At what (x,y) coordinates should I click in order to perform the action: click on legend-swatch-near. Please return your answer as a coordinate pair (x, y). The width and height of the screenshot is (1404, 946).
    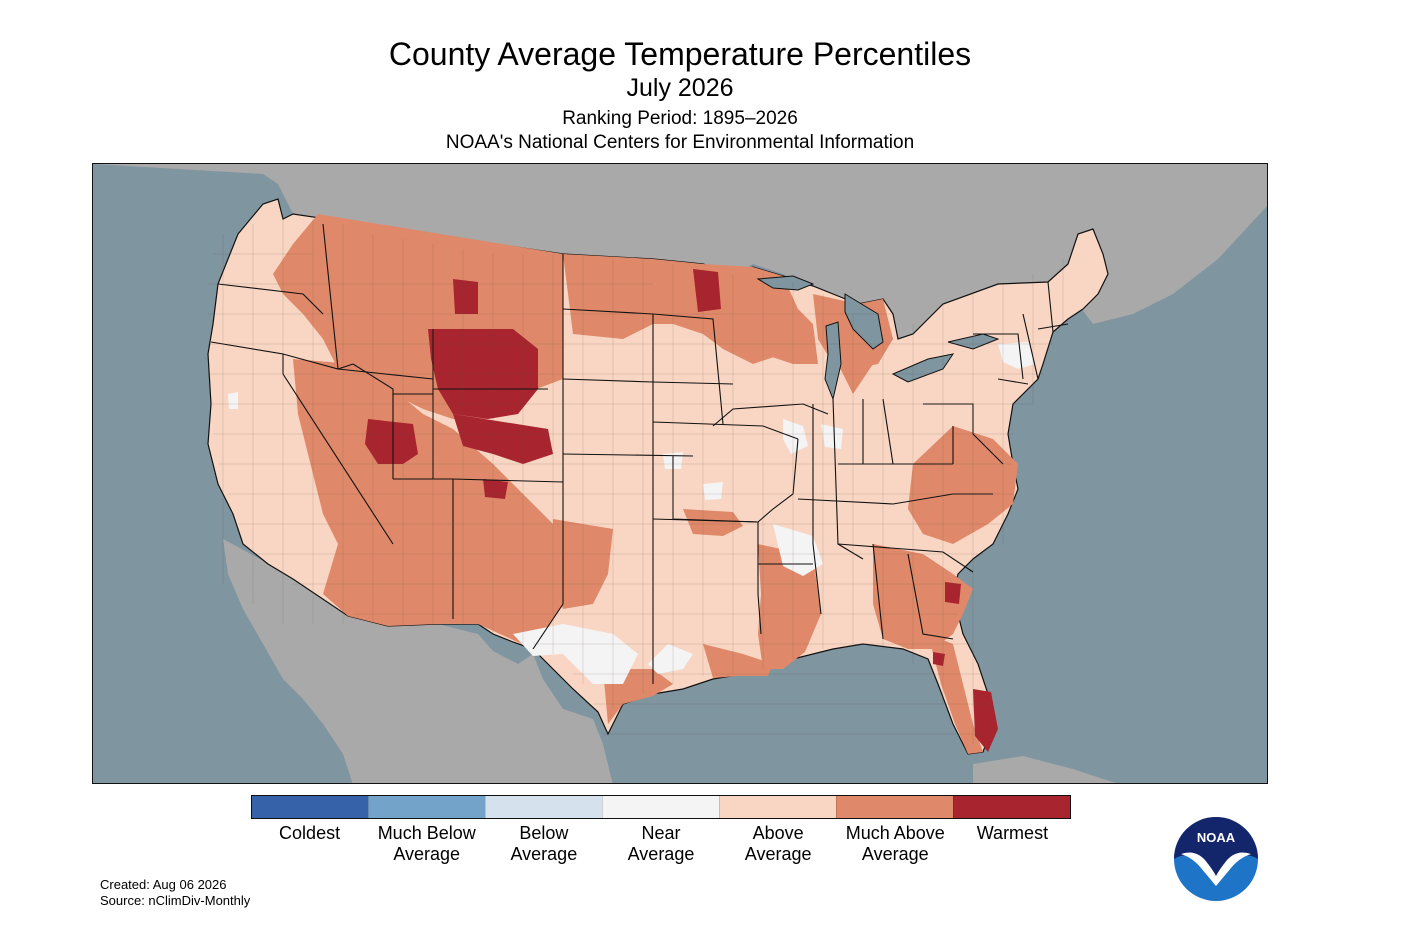
    Looking at the image, I should click on (660, 807).